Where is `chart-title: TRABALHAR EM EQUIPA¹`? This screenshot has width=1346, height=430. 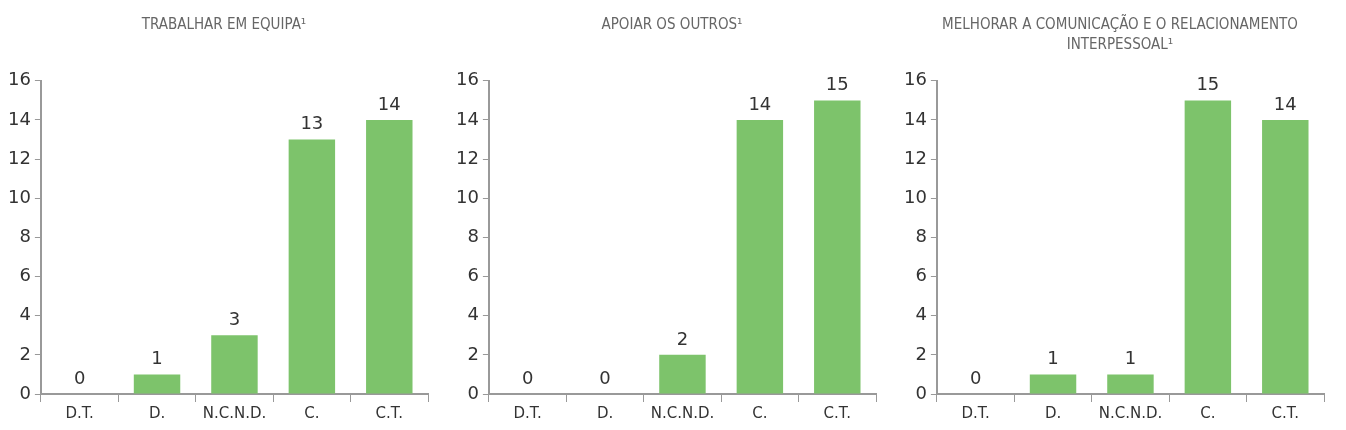
chart-title: TRABALHAR EM EQUIPA¹ is located at coordinates (224, 24).